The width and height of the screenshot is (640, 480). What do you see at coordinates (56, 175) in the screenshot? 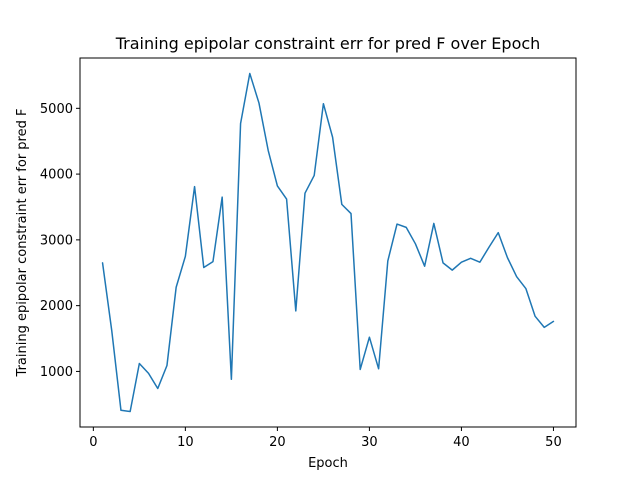
I see `y-tick-label-4000: 4000` at bounding box center [56, 175].